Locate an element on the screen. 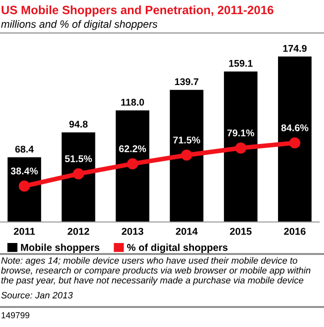 The image size is (324, 327). data-label: 62.2% is located at coordinates (132, 148).